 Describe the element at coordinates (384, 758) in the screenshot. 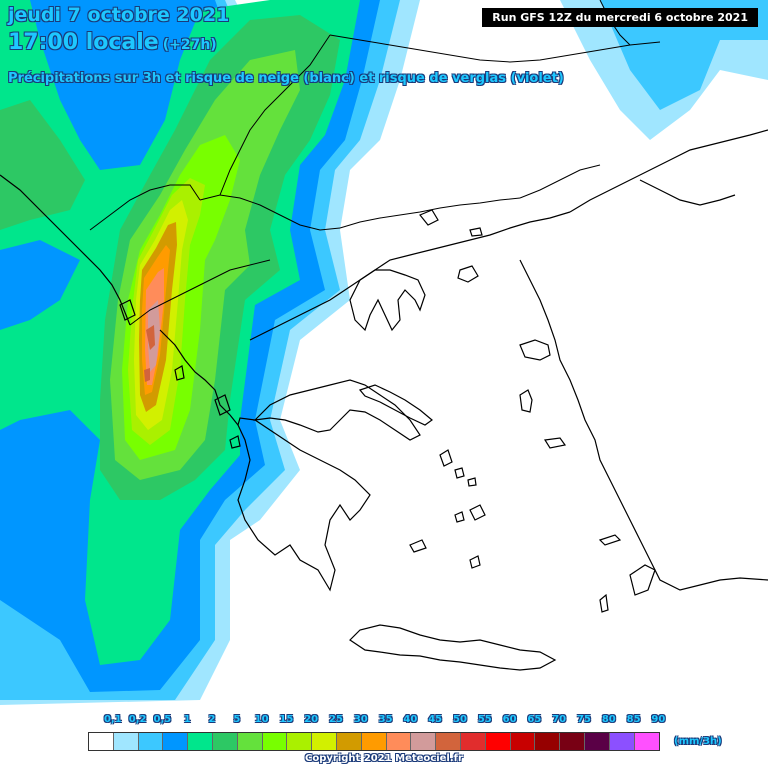

I see `copyright: Copyright 2021 Meteociel.fr` at that location.